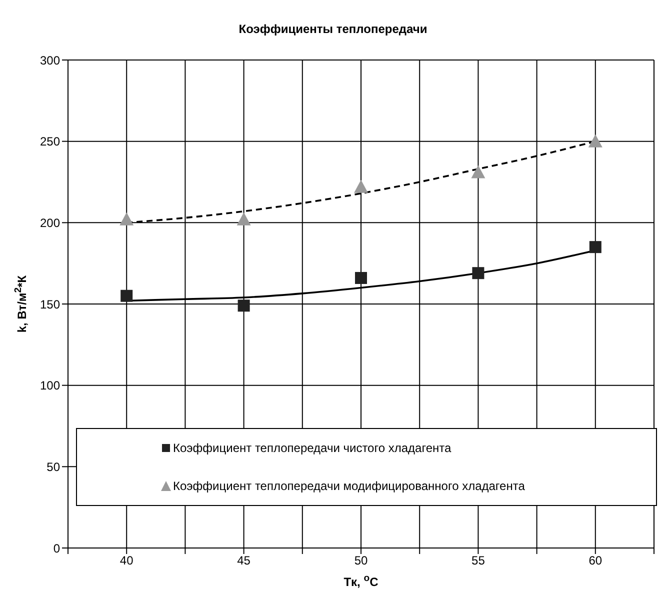  Describe the element at coordinates (479, 561) in the screenshot. I see `x-tick-label: 55` at that location.